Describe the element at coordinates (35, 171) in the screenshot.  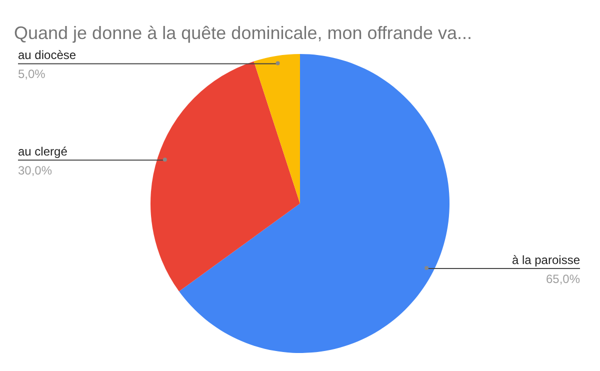
I see `data-label: 30,0%` at that location.